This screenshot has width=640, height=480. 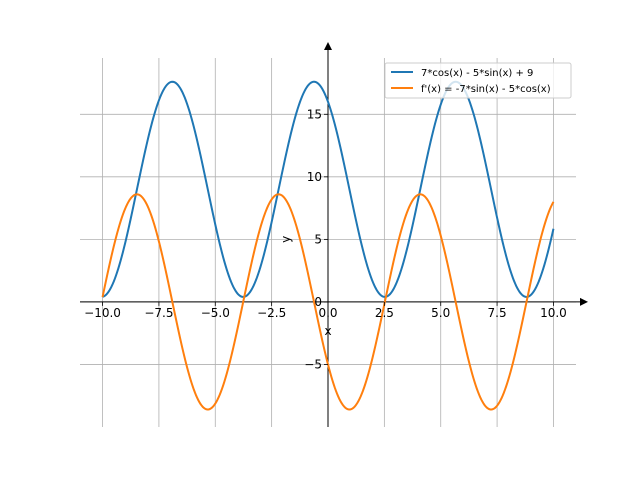 What do you see at coordinates (584, 301) in the screenshot?
I see `x-axis-arrow` at bounding box center [584, 301].